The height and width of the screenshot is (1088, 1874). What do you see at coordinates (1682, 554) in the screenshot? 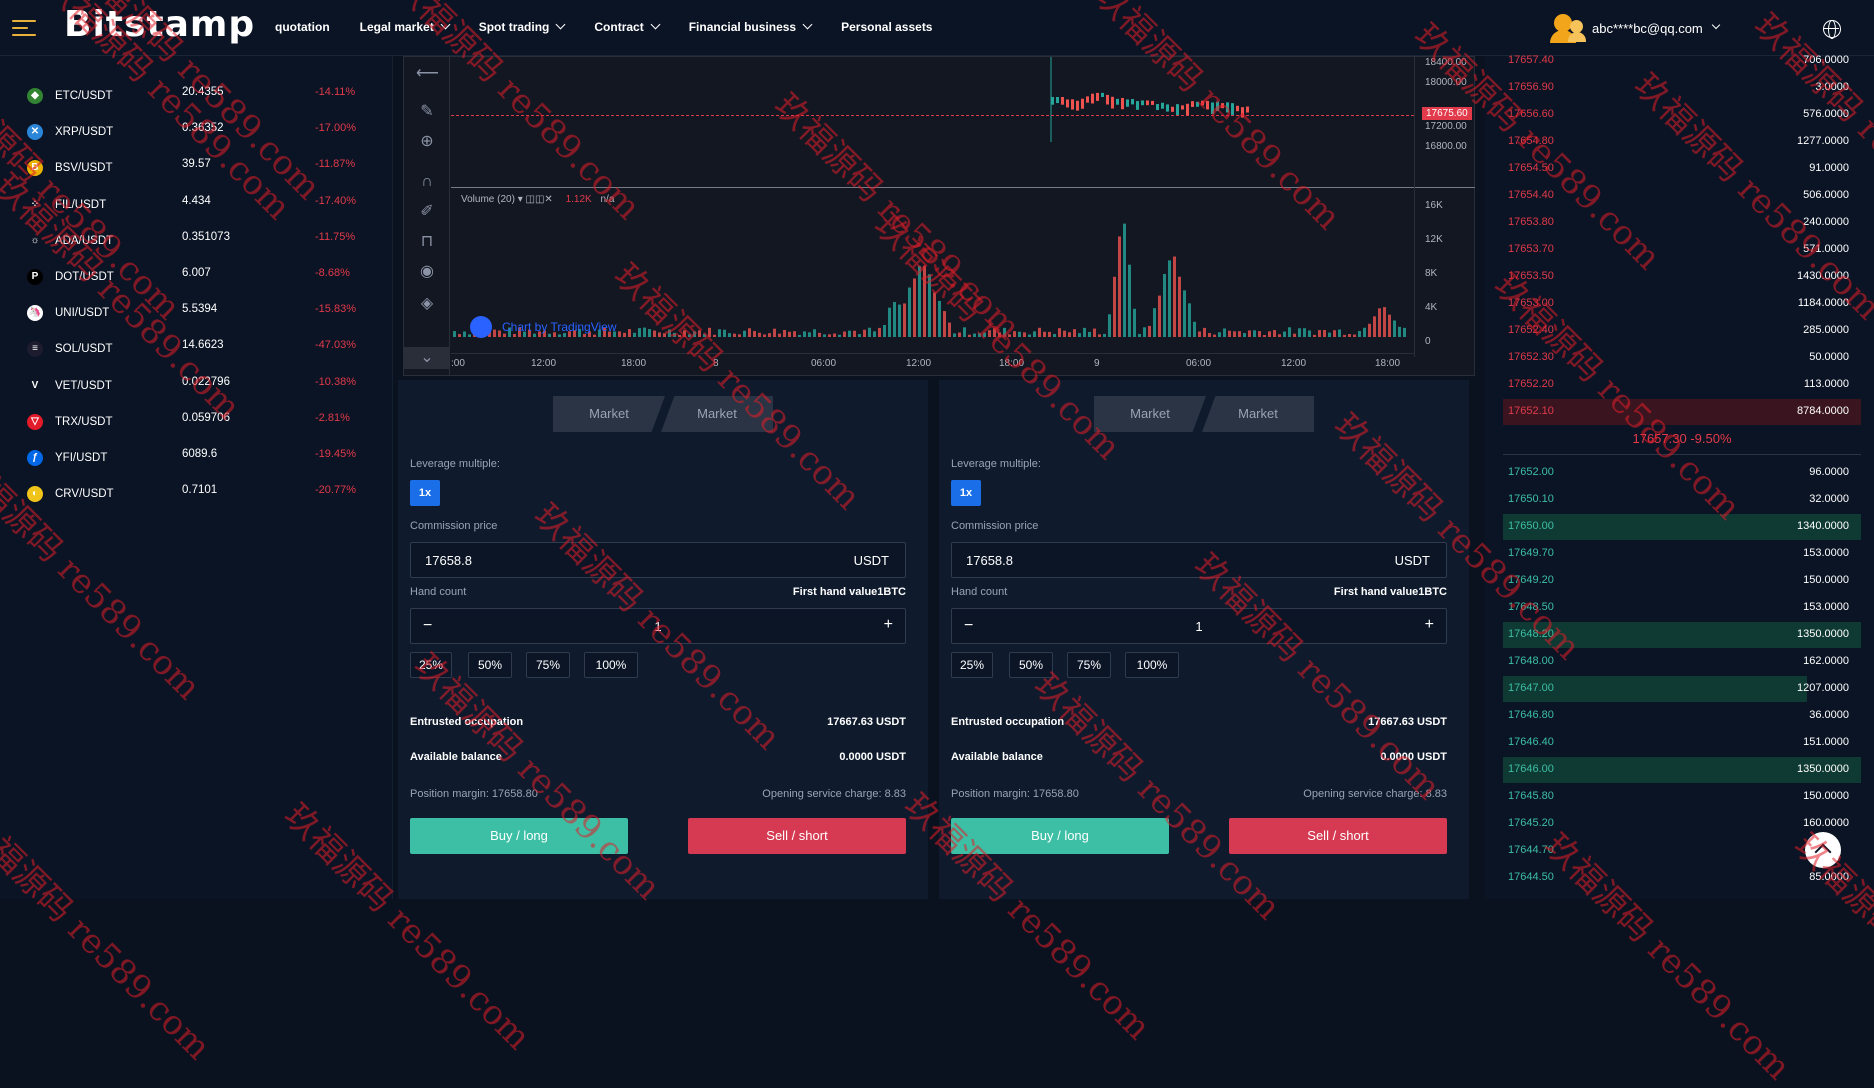
I see `bid-row: 17649.70 153.0000` at bounding box center [1682, 554].